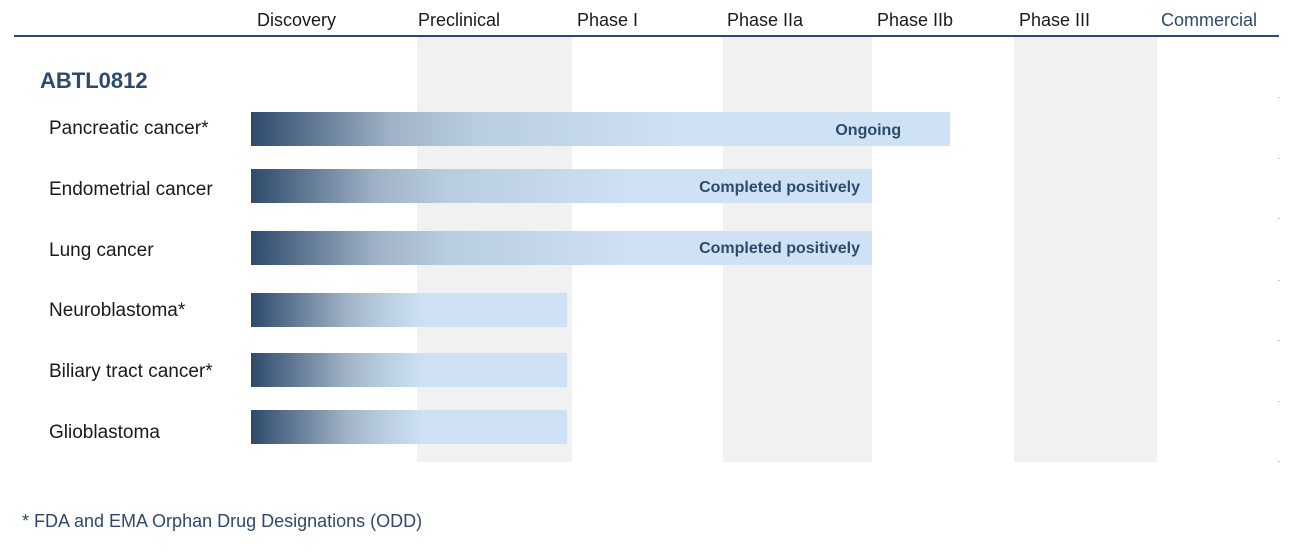 This screenshot has width=1294, height=553. Describe the element at coordinates (868, 130) in the screenshot. I see `status-label: Ongoing` at that location.